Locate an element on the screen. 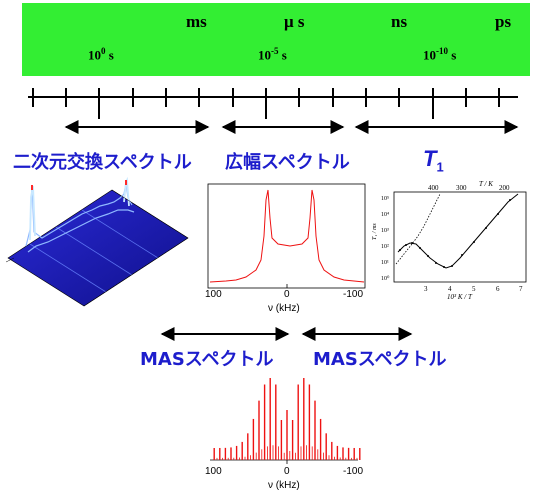  t1-y-tick-2: 10³ is located at coordinates (385, 231).